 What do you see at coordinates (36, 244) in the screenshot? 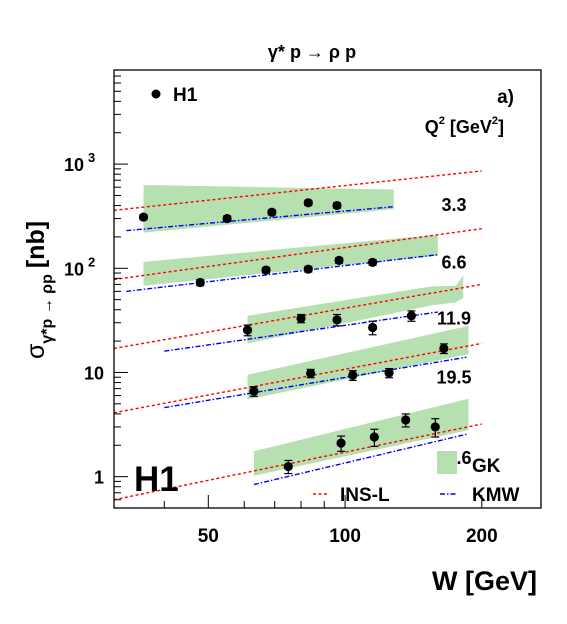
I see `y-axis-unit: [nb]` at bounding box center [36, 244].